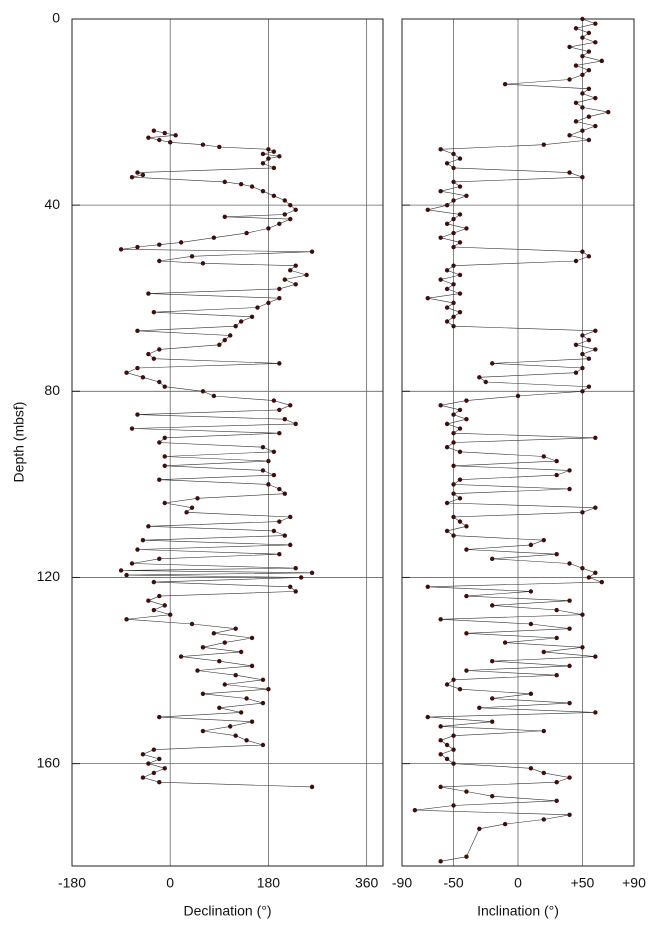 The height and width of the screenshot is (932, 662). What do you see at coordinates (583, 883) in the screenshot?
I see `x-tick-label: +50` at bounding box center [583, 883].